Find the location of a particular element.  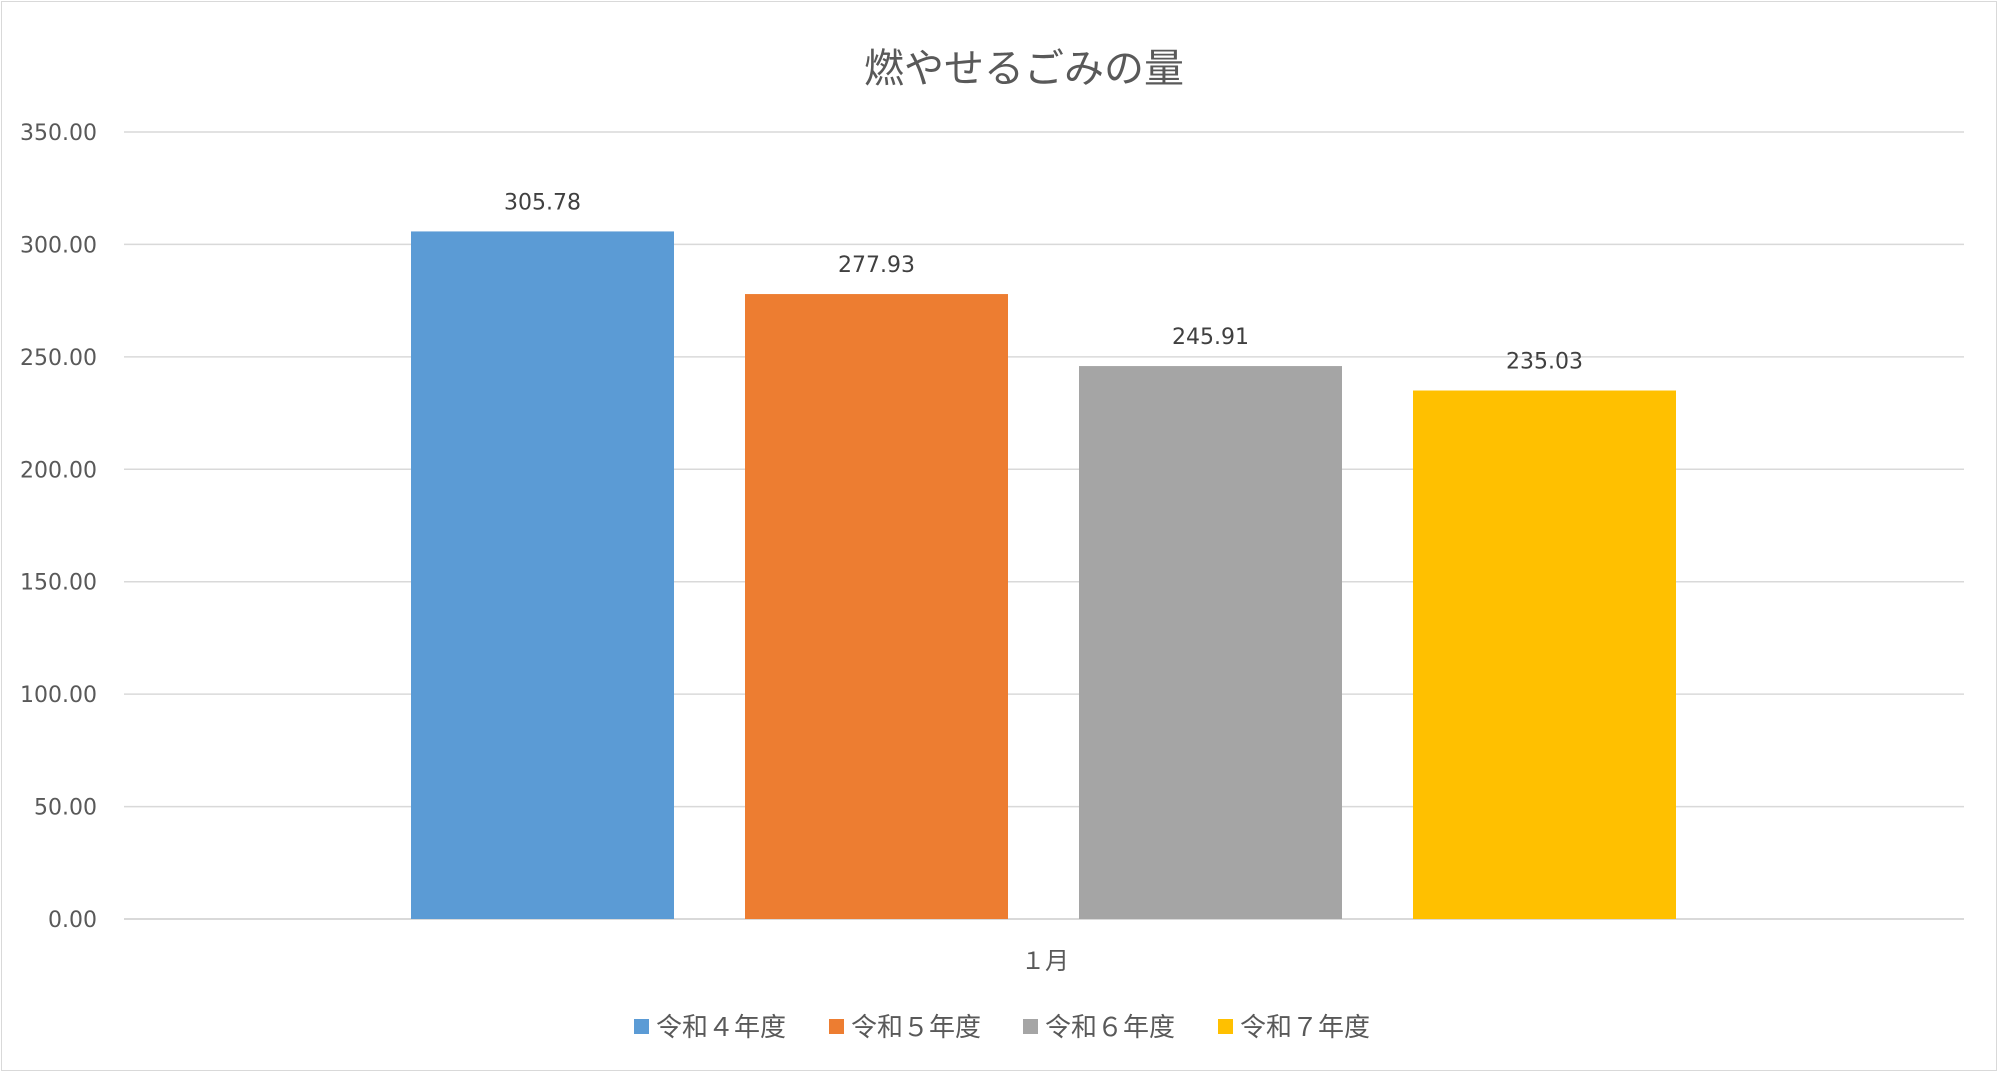

y-tick-label: 150.00 is located at coordinates (58, 583).